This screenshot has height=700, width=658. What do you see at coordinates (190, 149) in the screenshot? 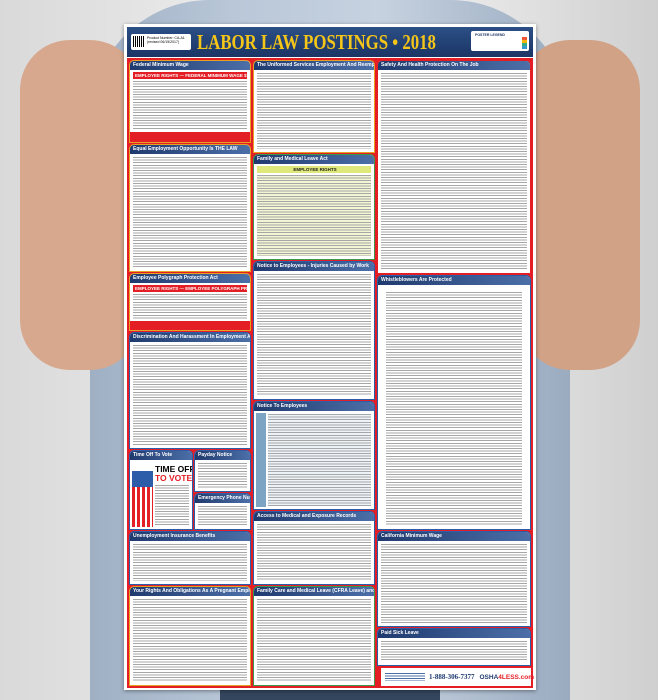
I see `section-title: Equal Employment Opportunity Is THE LAW` at bounding box center [190, 149].